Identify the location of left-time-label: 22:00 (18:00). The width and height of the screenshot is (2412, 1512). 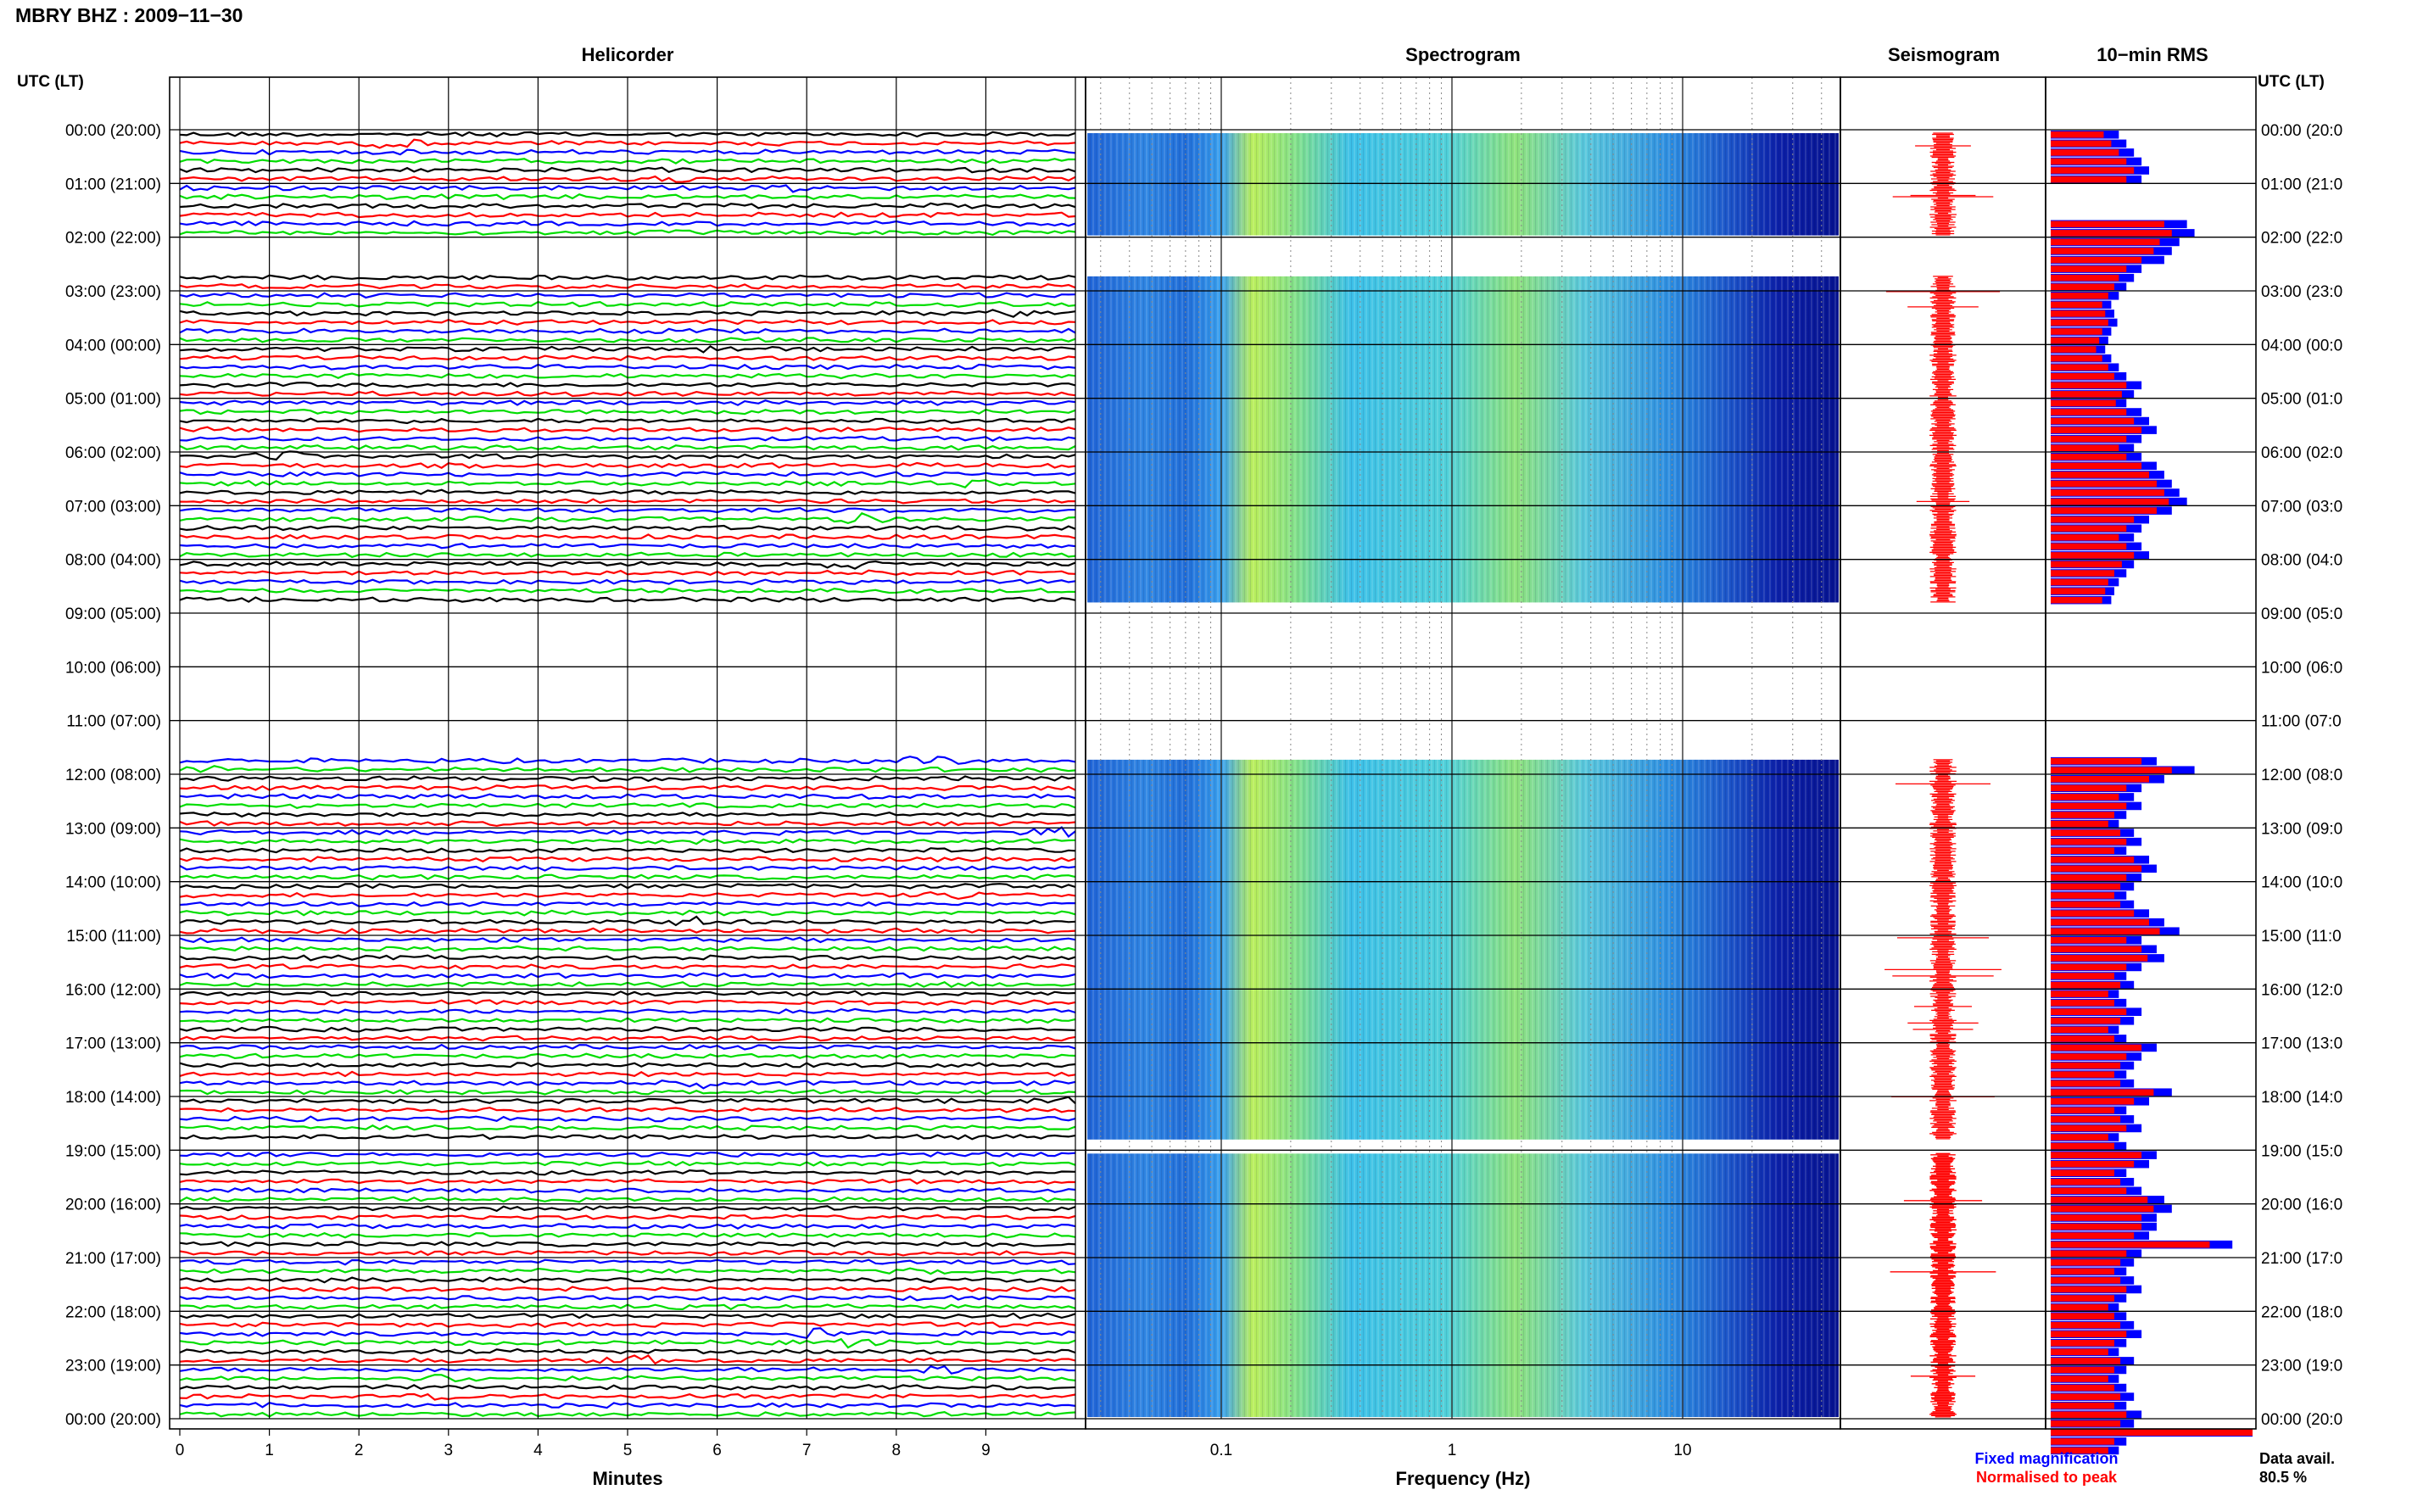
(113, 1312).